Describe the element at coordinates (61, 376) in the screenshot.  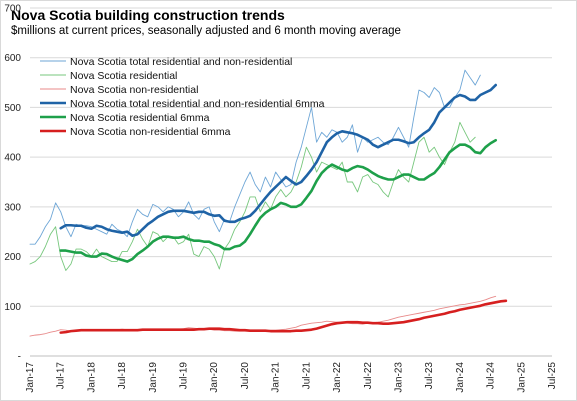
I see `x-tick-label: Jul-17` at that location.